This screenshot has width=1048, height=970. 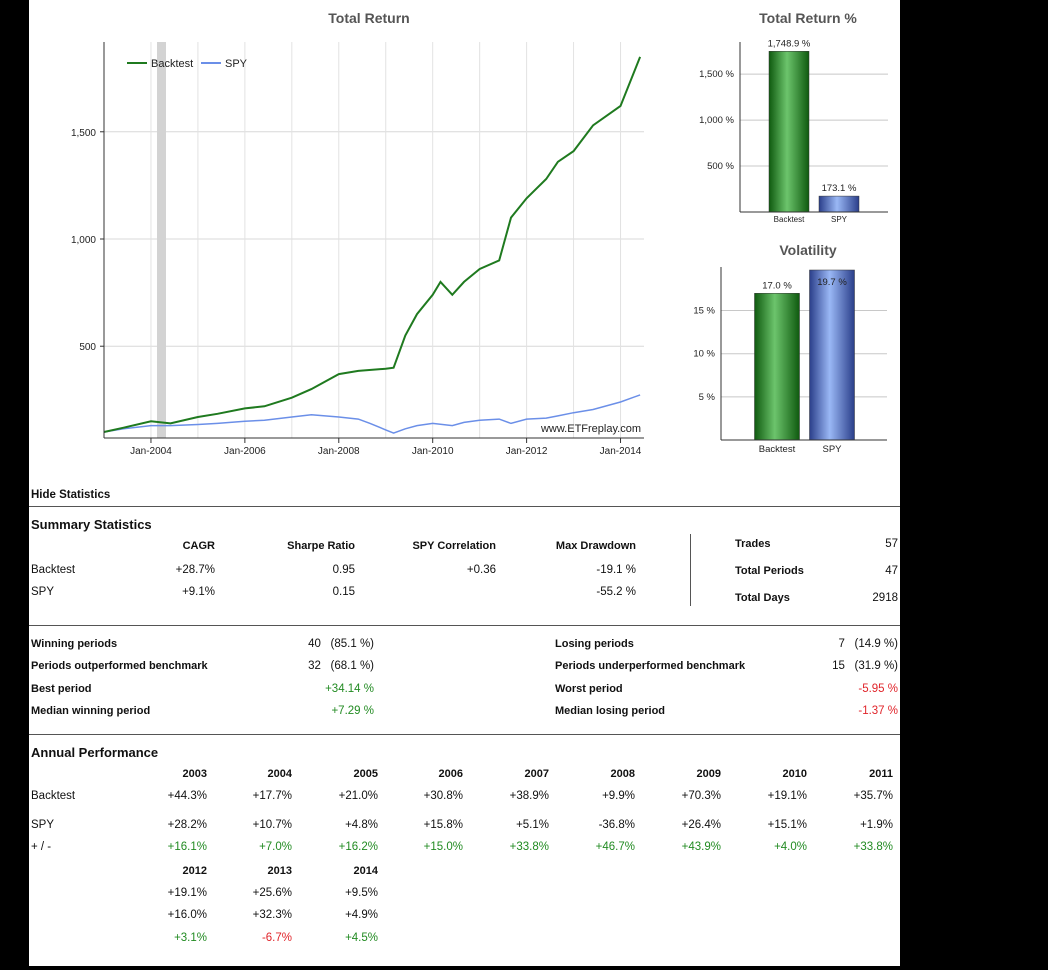 What do you see at coordinates (832, 282) in the screenshot?
I see `data-label: 19.7 %` at bounding box center [832, 282].